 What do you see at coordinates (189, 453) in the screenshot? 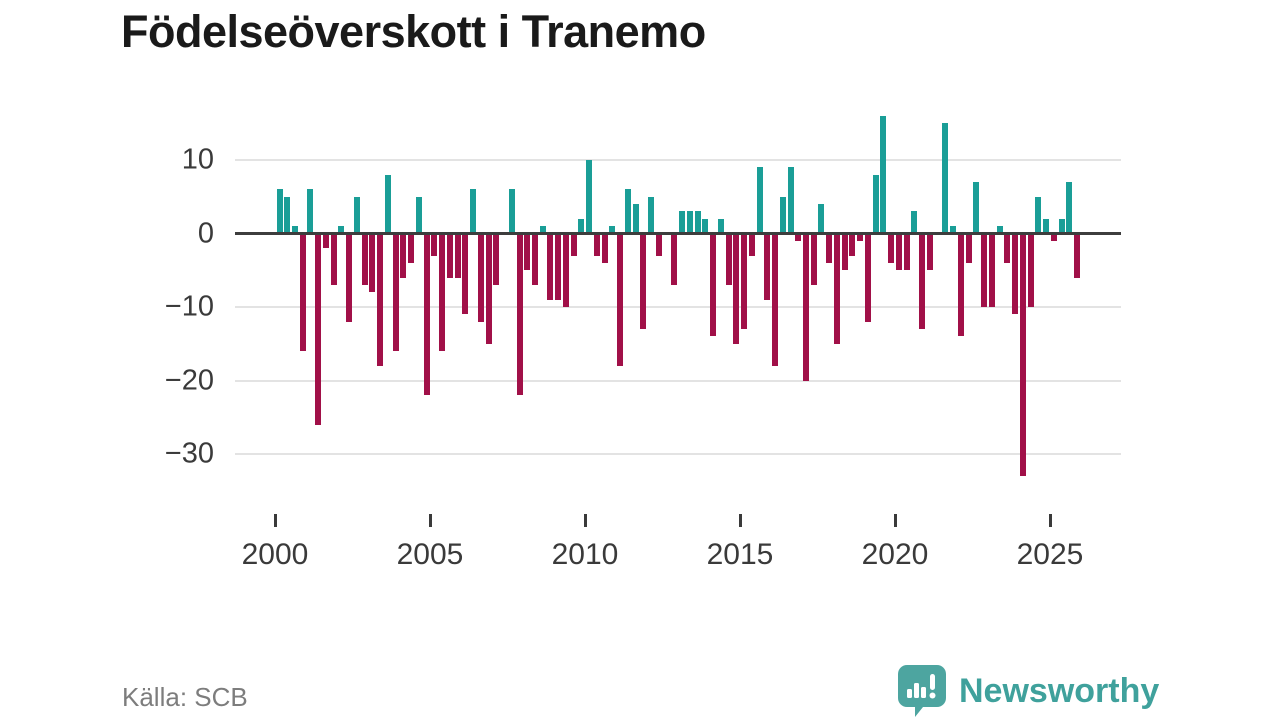
I see `y-tick-label: −30` at bounding box center [189, 453].